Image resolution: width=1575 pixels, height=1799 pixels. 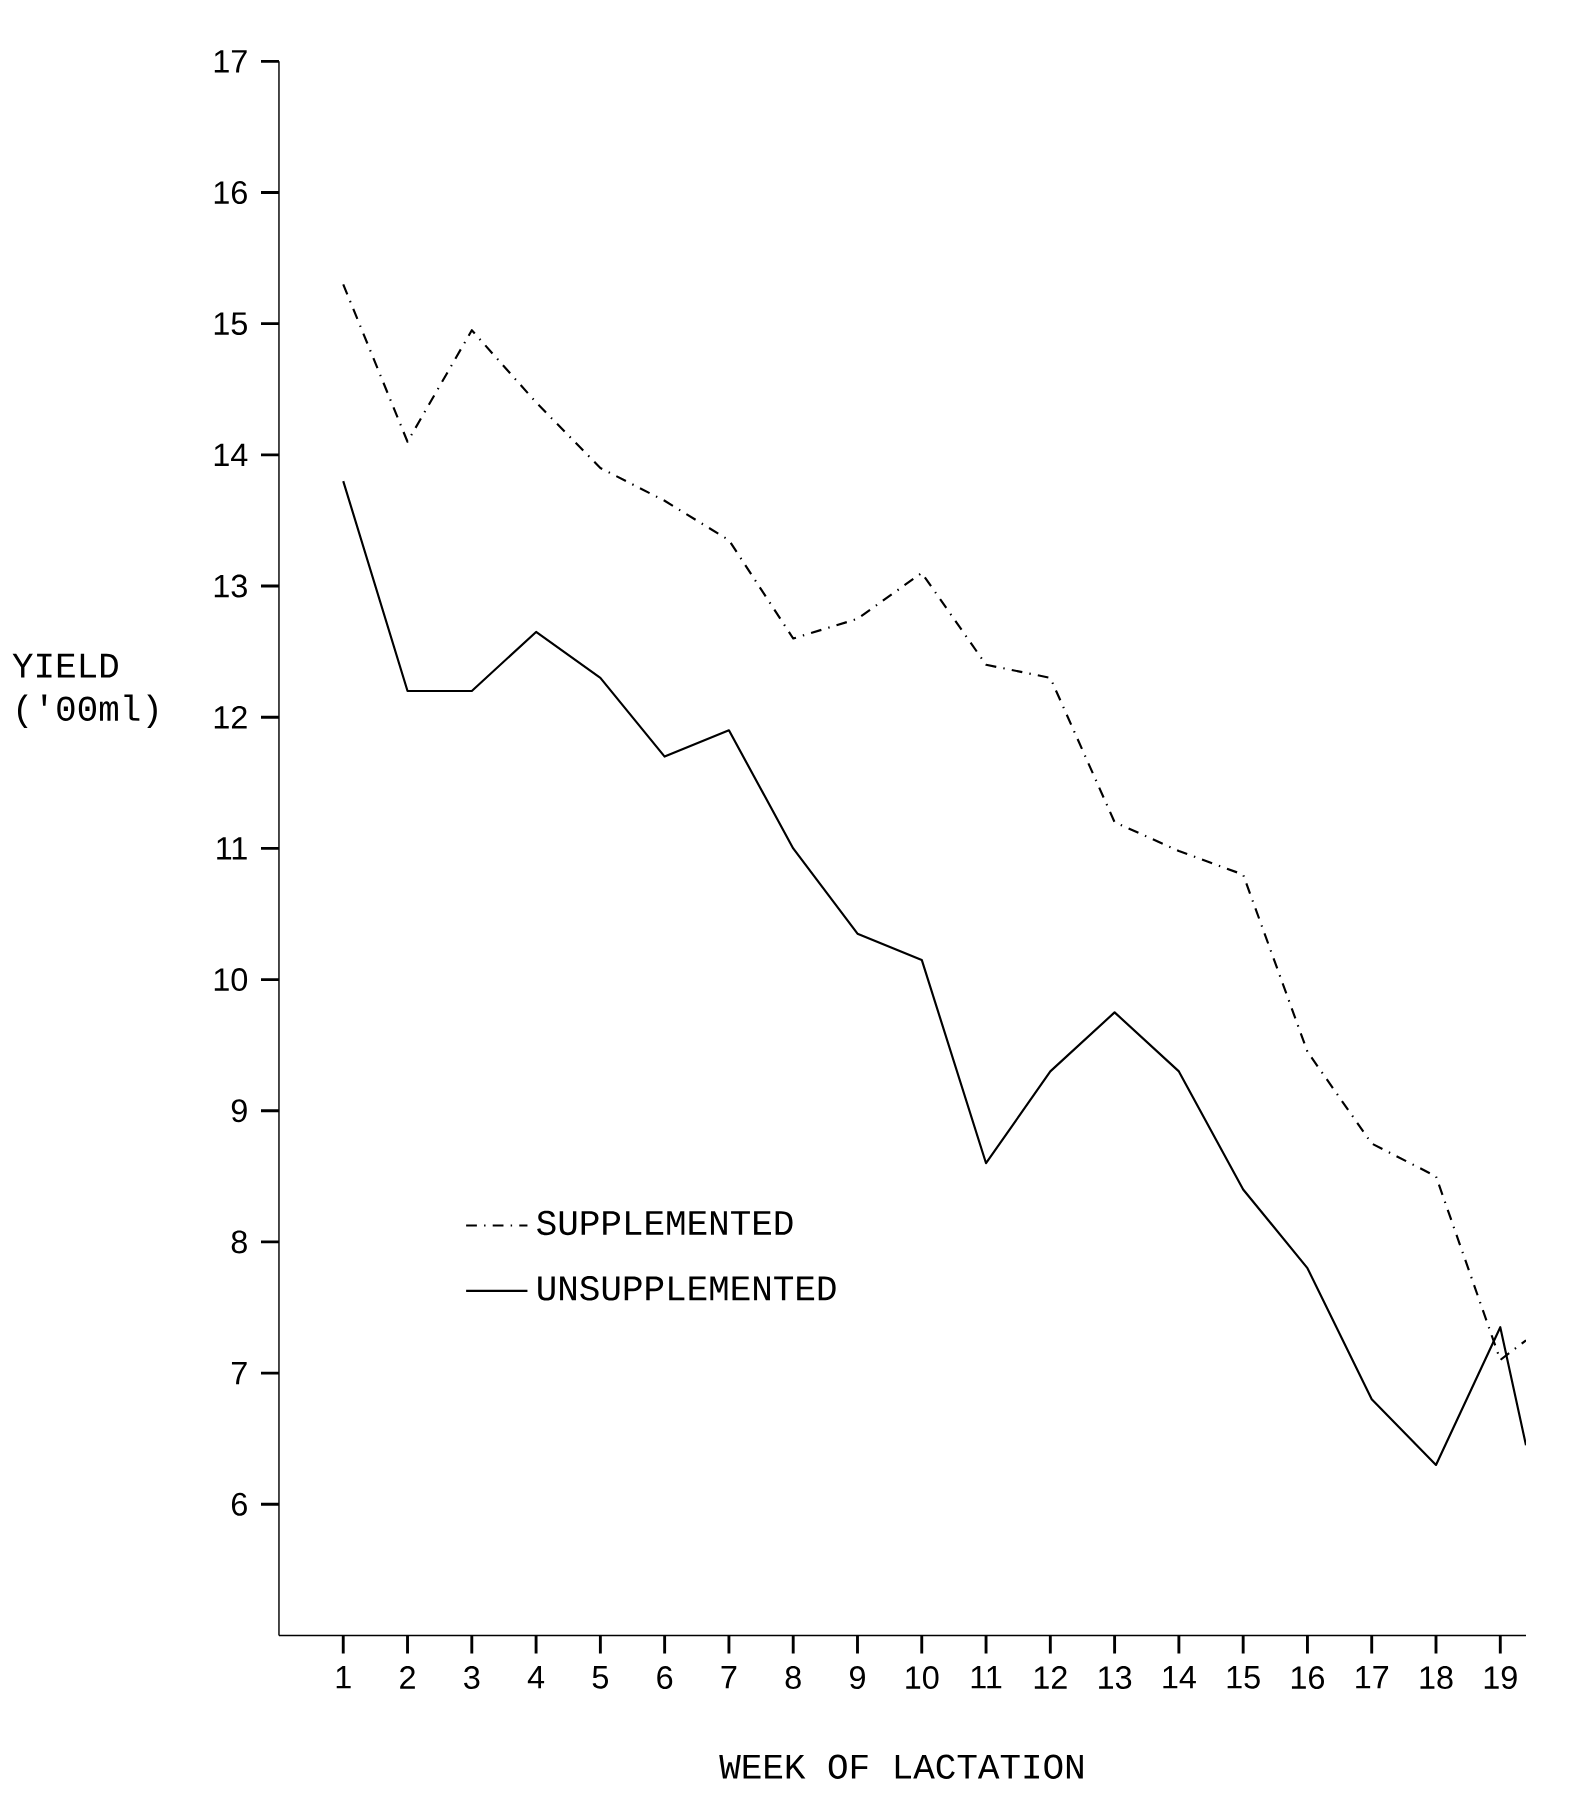 I want to click on y-tick-label: 11, so click(x=232, y=848).